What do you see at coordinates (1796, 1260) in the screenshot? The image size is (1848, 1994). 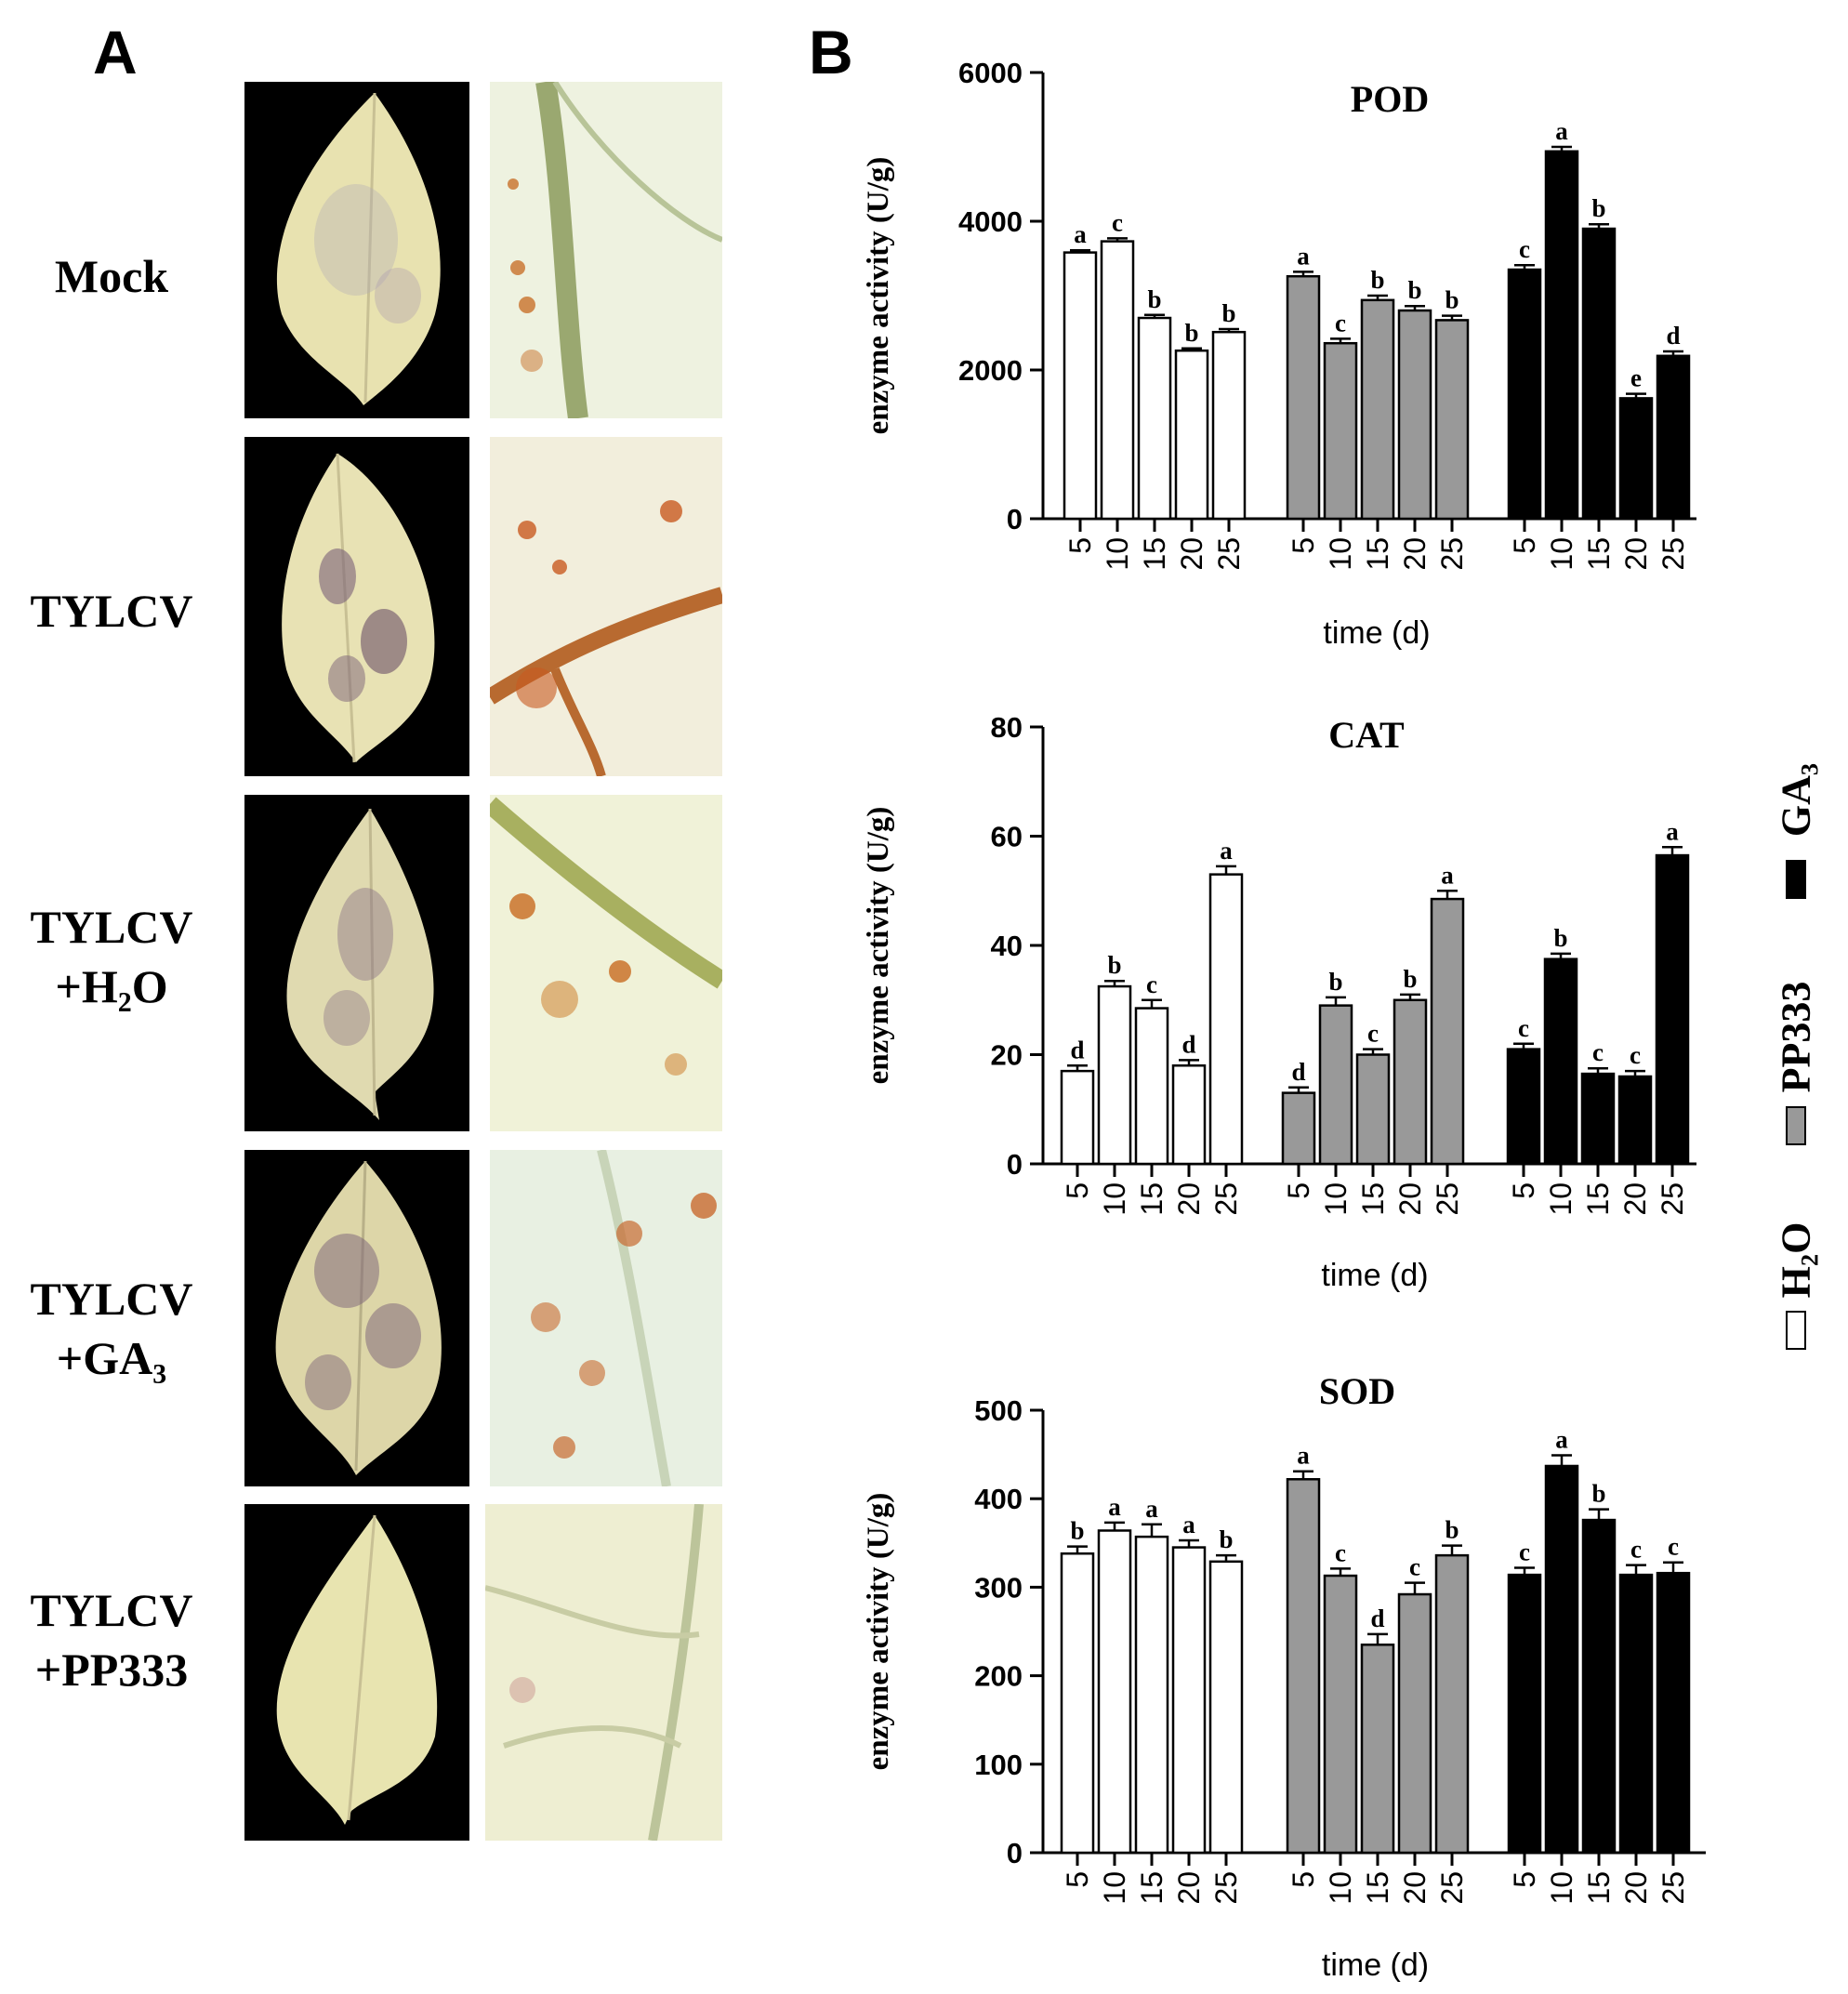 I see `legend-label: H₂O` at bounding box center [1796, 1260].